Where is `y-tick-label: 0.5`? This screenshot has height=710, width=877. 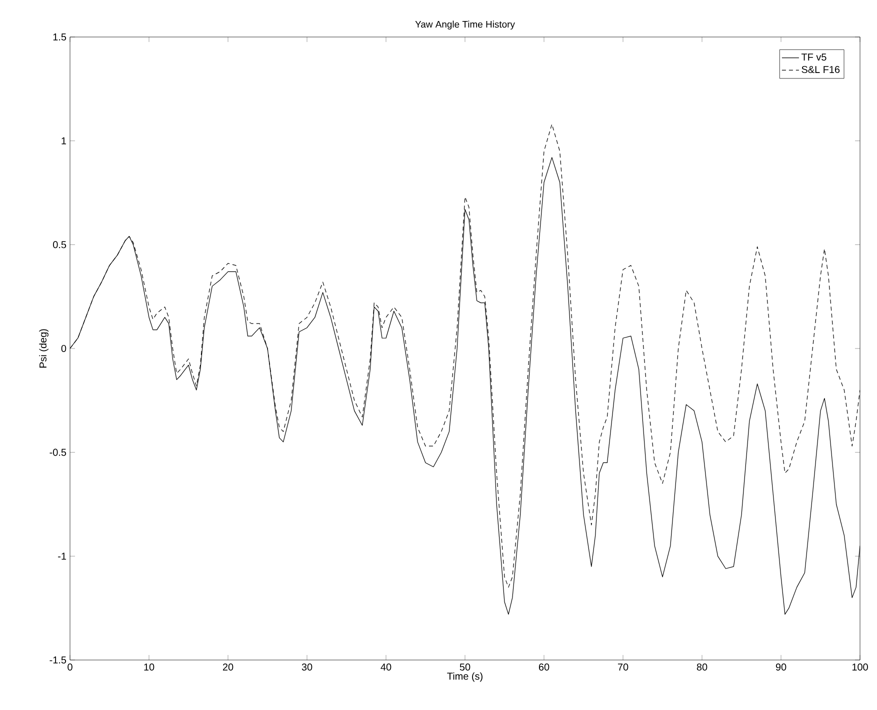
y-tick-label: 0.5 is located at coordinates (59, 244).